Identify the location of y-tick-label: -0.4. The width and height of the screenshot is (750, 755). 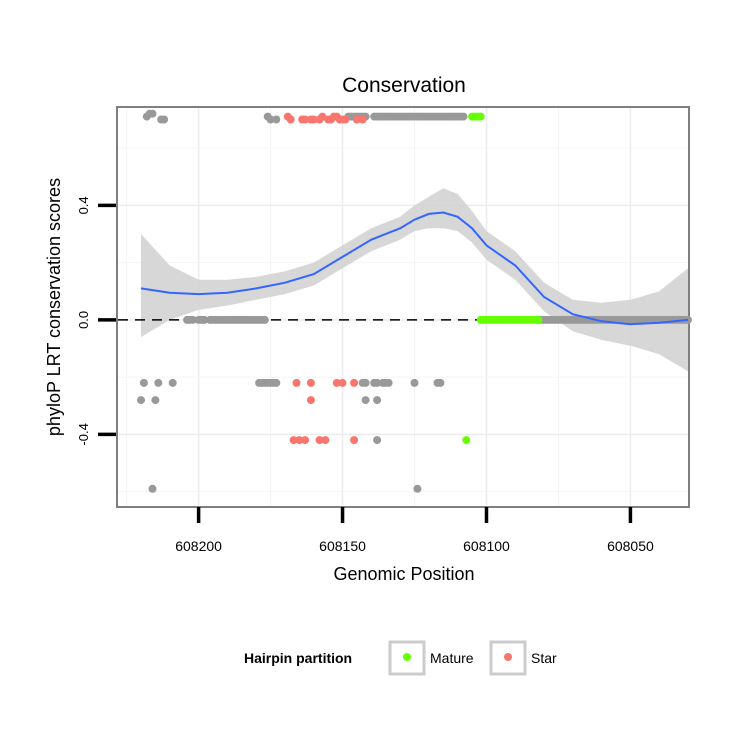
(83, 434).